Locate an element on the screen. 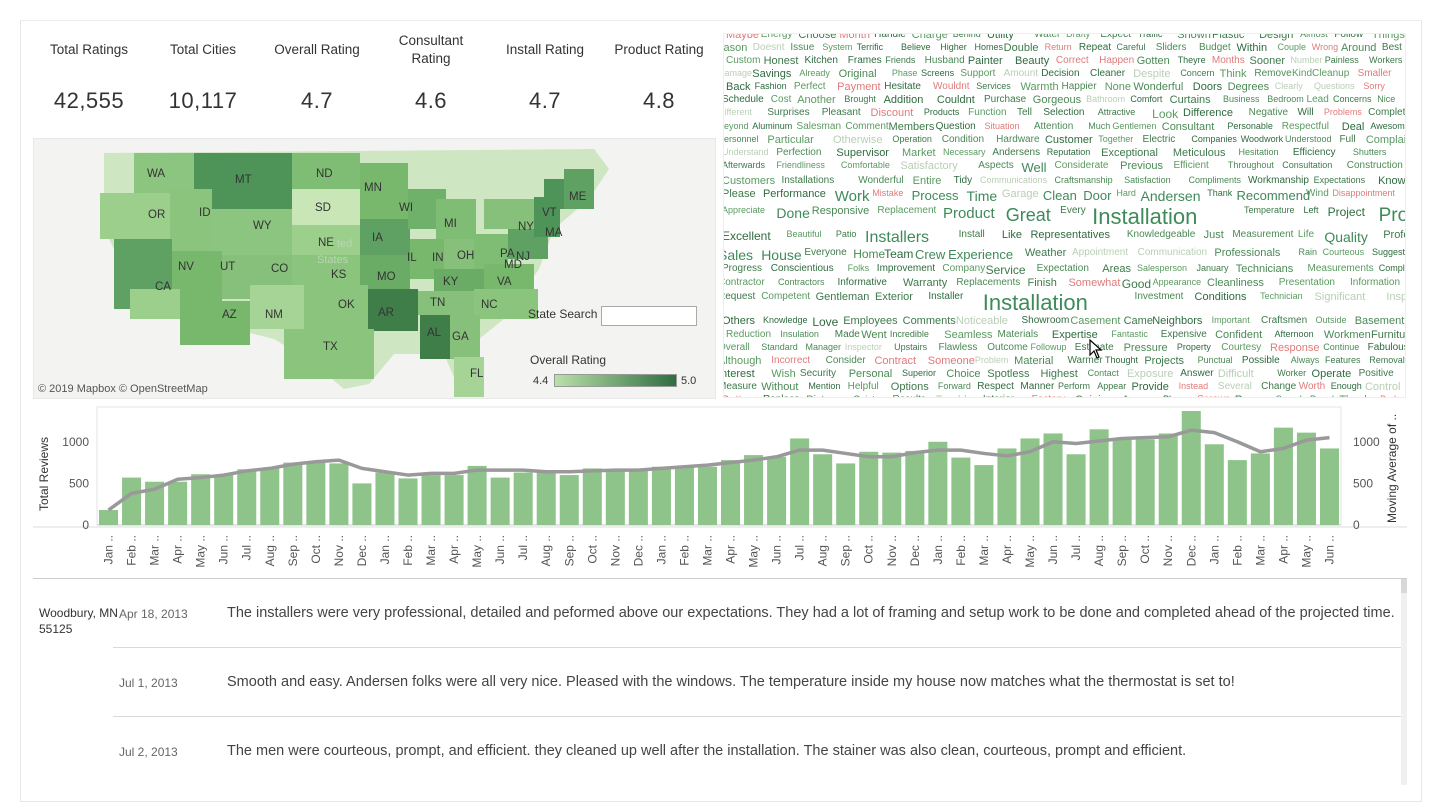 The height and width of the screenshot is (802, 1442). cloud-word: Doesnt is located at coordinates (768, 47).